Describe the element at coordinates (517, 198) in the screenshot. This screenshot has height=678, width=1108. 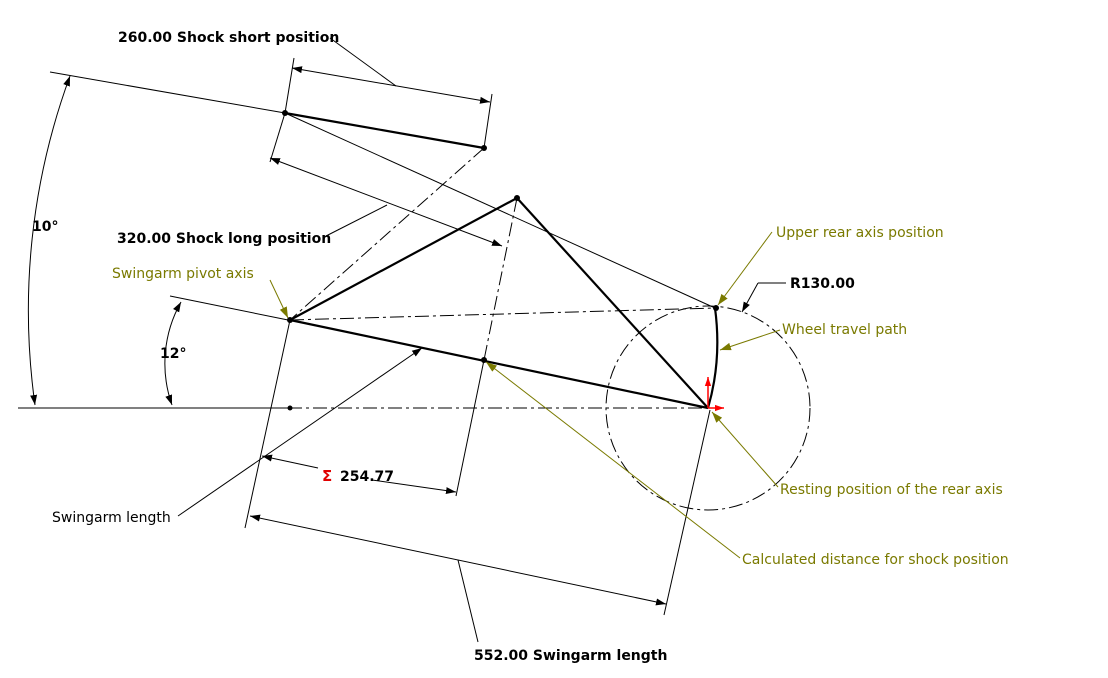
I see `shock-upper-mount-point` at that location.